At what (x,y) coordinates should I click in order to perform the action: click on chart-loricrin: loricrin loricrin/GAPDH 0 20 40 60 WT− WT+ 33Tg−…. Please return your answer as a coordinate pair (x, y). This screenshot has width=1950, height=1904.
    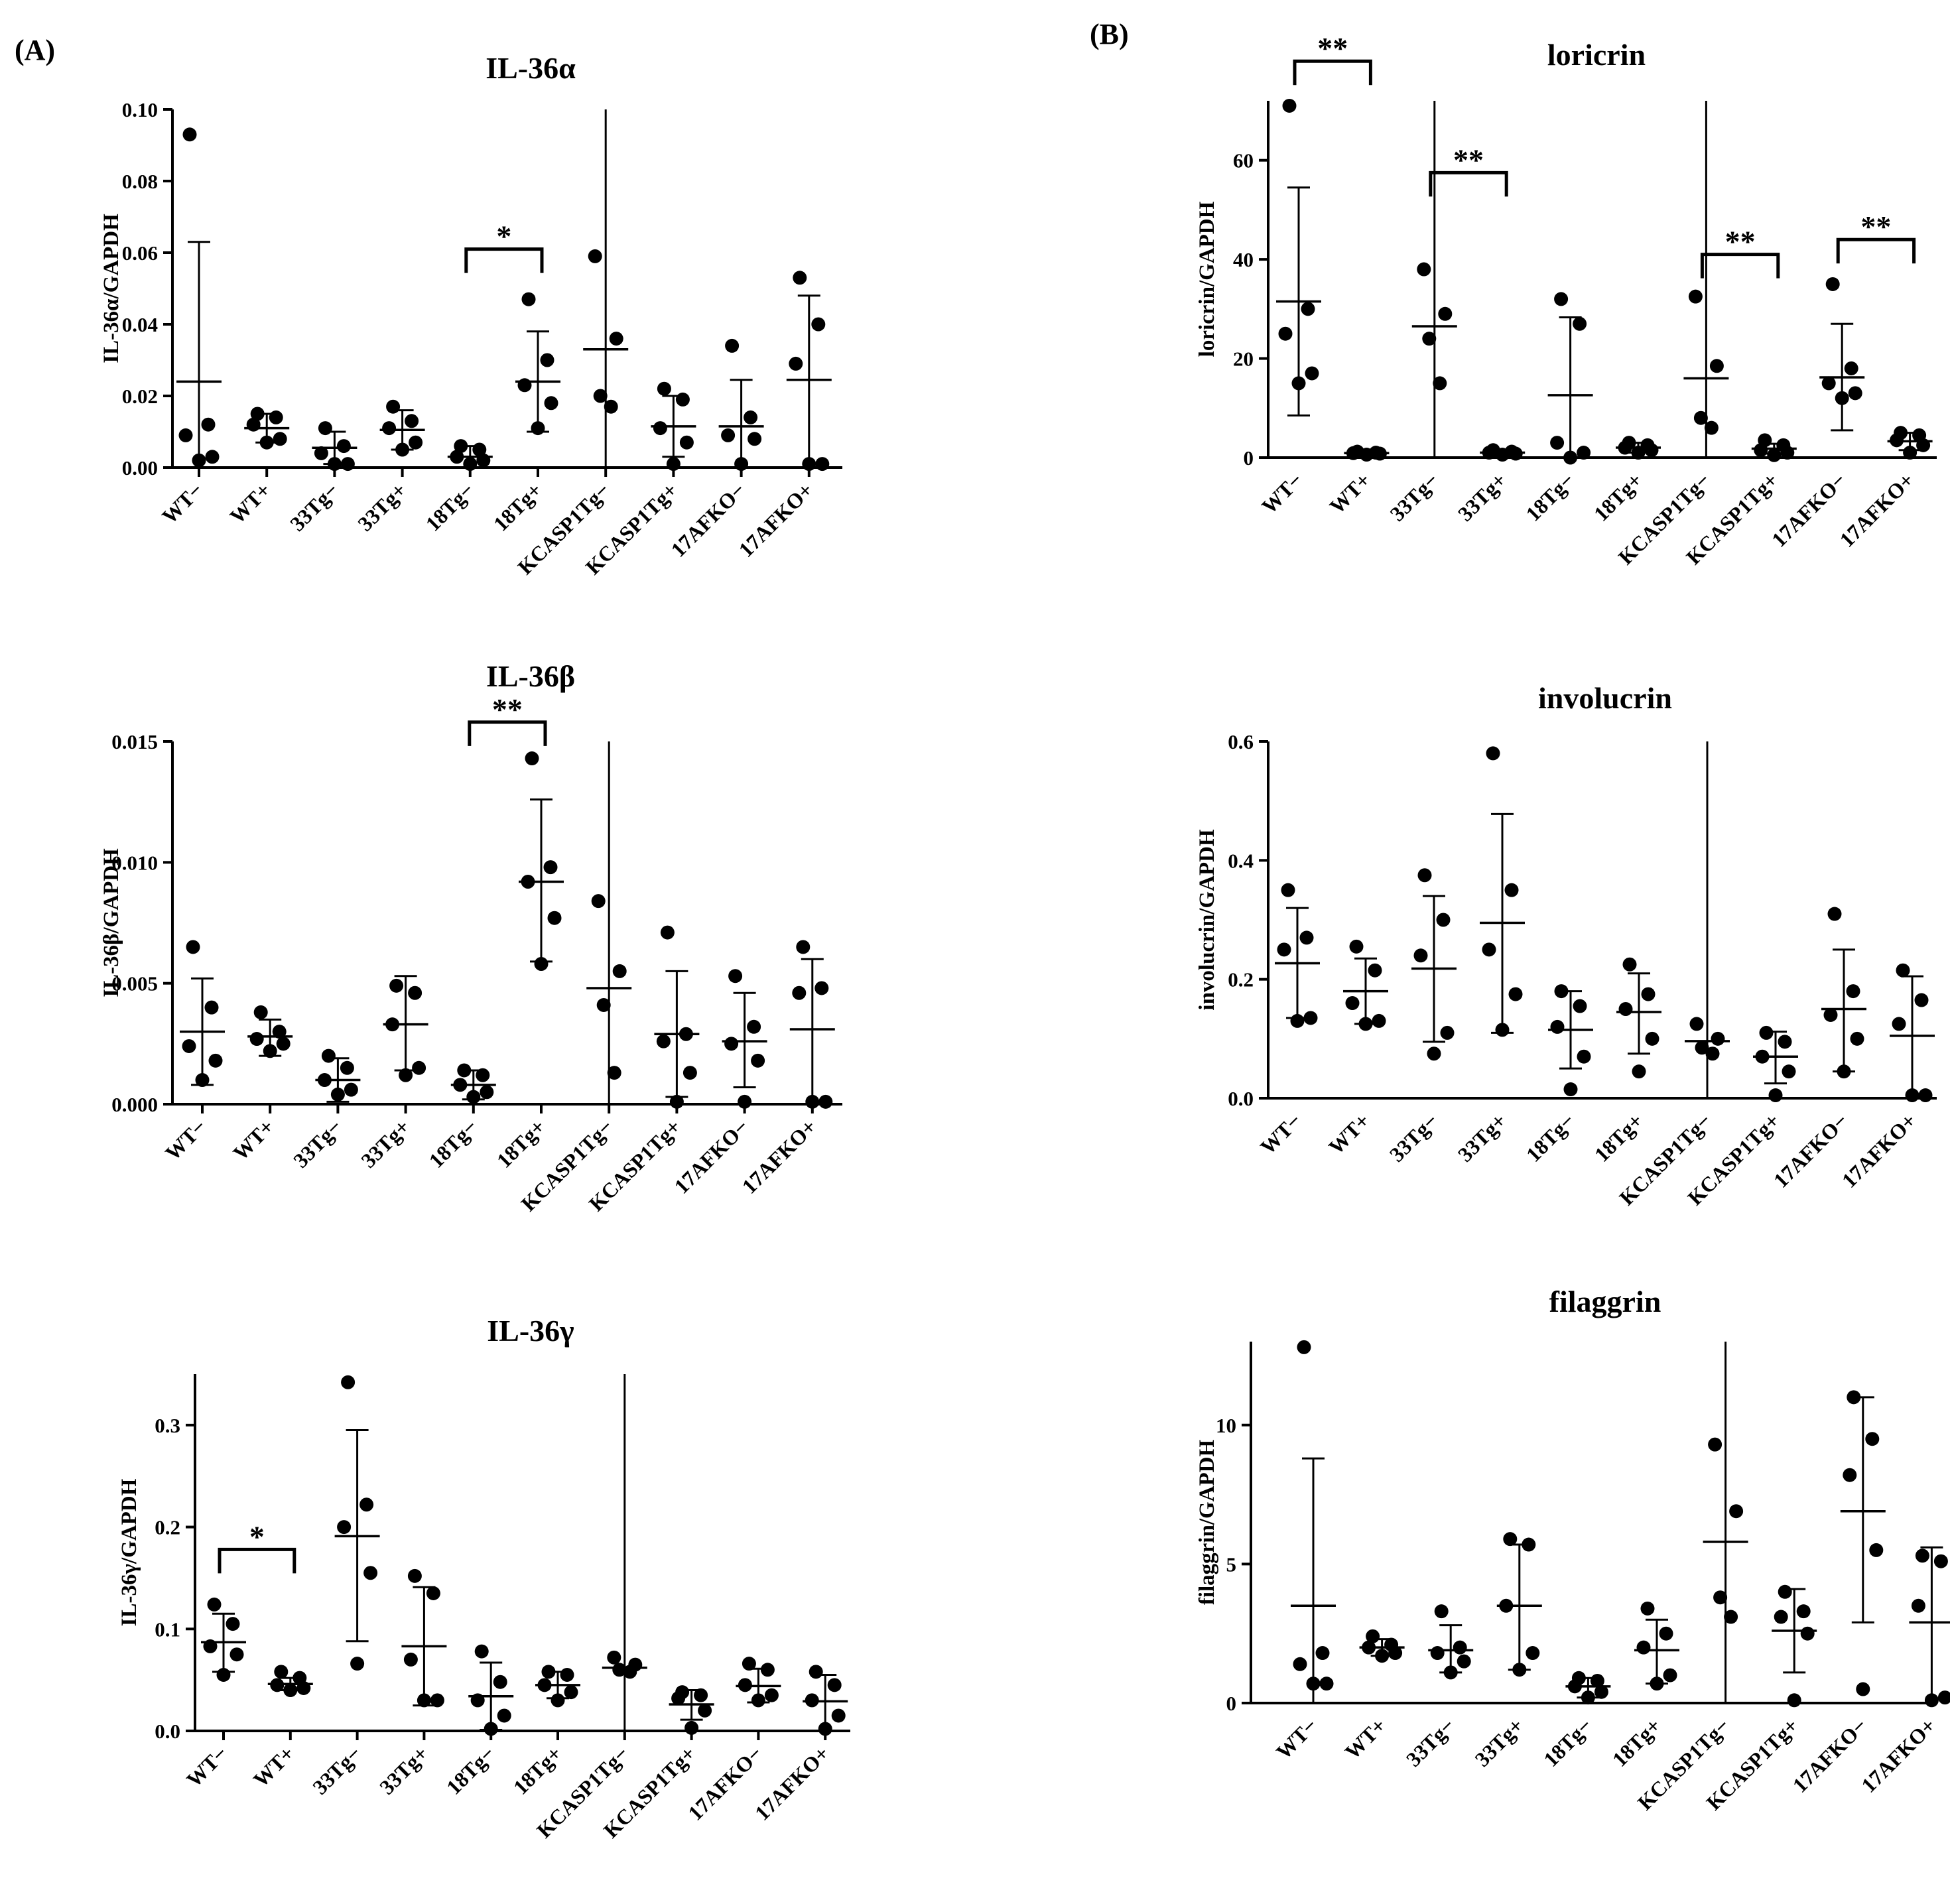
    Looking at the image, I should click on (1566, 300).